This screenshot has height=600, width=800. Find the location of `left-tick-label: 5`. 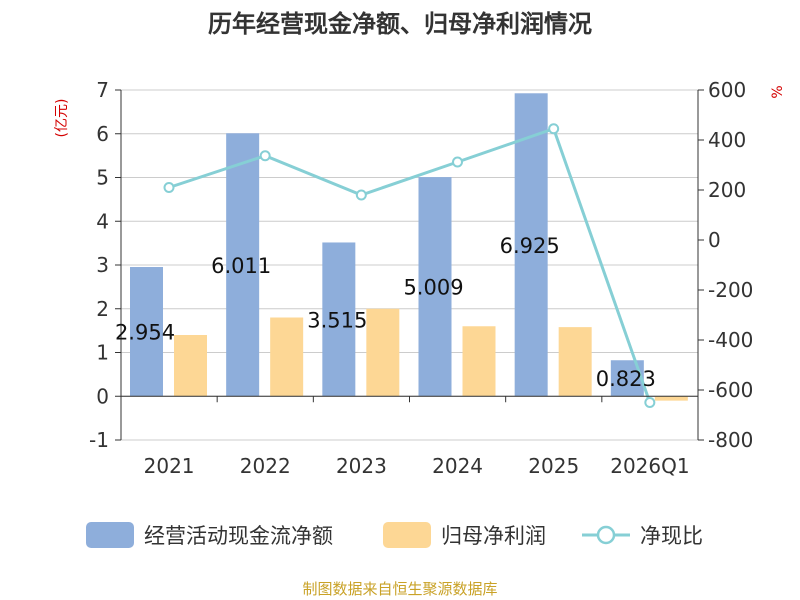

left-tick-label: 5 is located at coordinates (102, 178).